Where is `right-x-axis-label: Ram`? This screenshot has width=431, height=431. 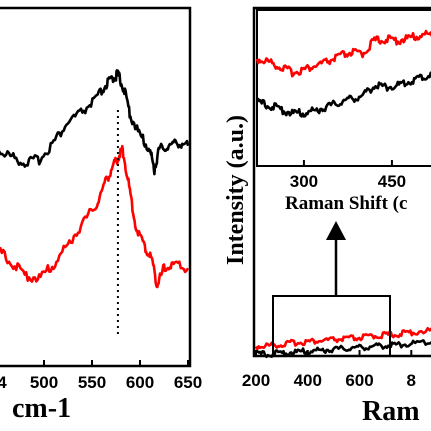 right-x-axis-label: Ram is located at coordinates (391, 411).